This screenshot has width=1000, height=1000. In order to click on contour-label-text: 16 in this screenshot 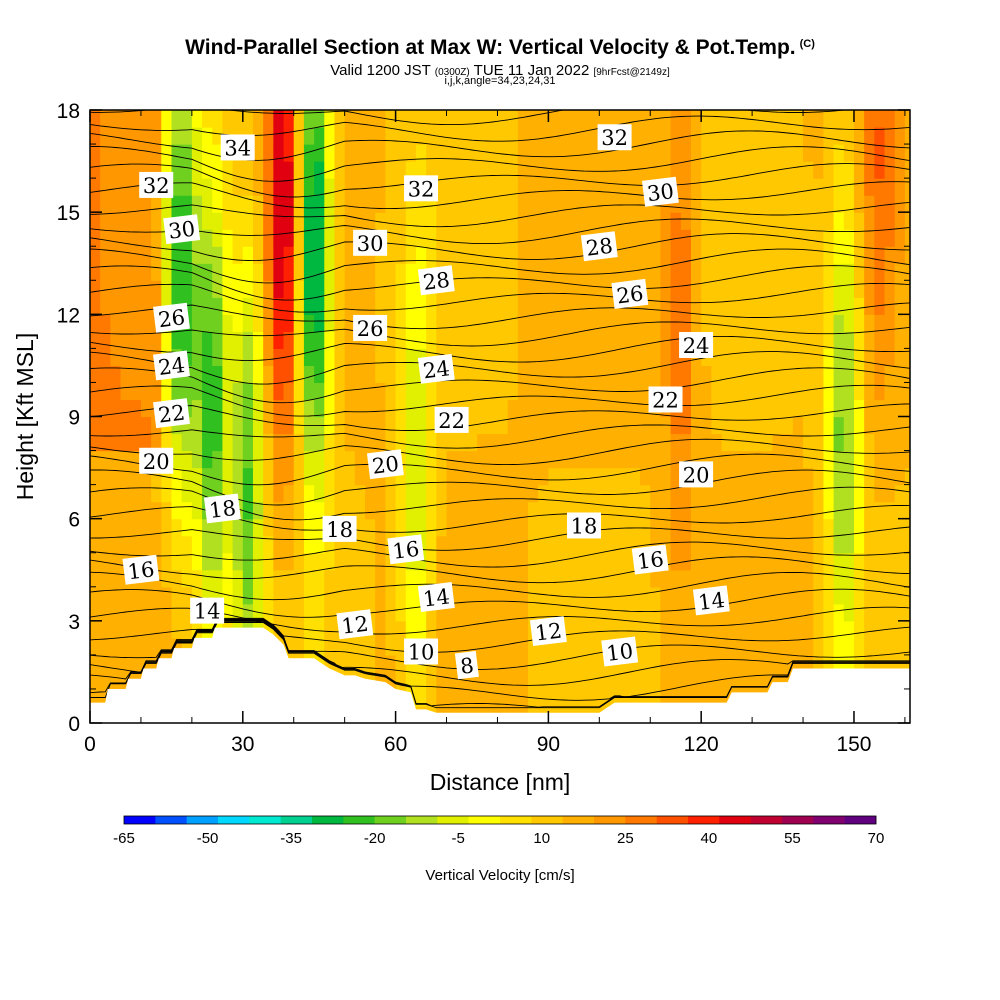, I will do `click(140, 570)`.